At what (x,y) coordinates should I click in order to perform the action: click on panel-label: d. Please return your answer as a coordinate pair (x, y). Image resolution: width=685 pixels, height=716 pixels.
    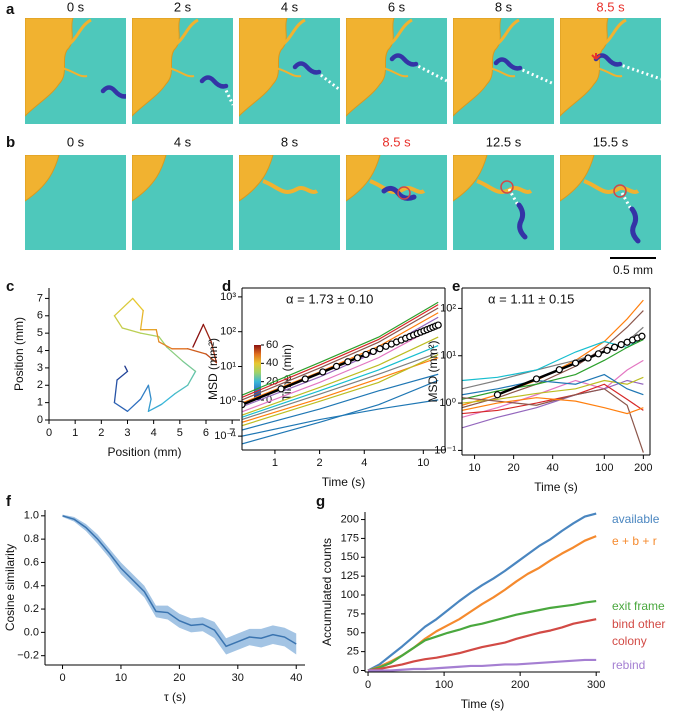
    Looking at the image, I should click on (226, 286).